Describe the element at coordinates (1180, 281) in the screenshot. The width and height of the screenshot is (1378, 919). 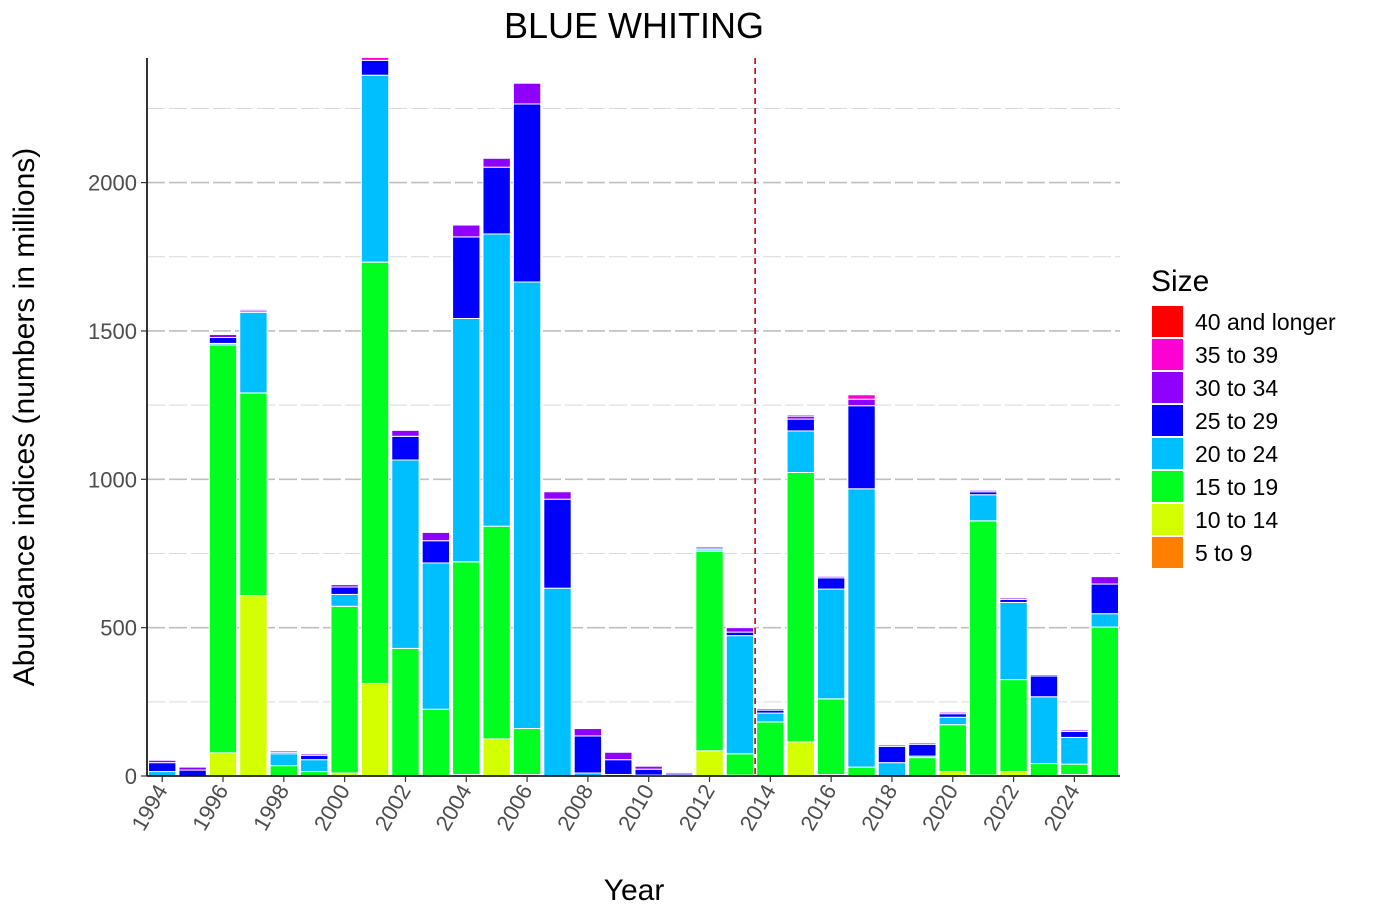
I see `legend-title: Size` at that location.